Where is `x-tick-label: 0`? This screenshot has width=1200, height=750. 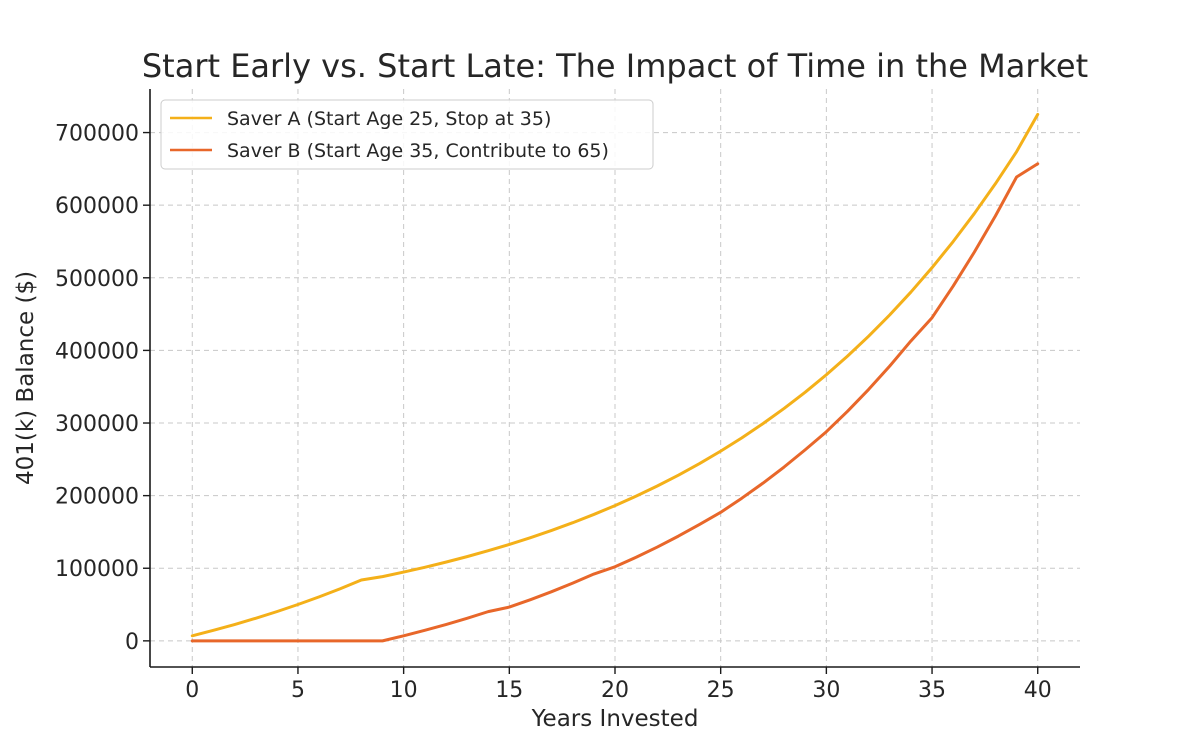
x-tick-label: 0 is located at coordinates (192, 690).